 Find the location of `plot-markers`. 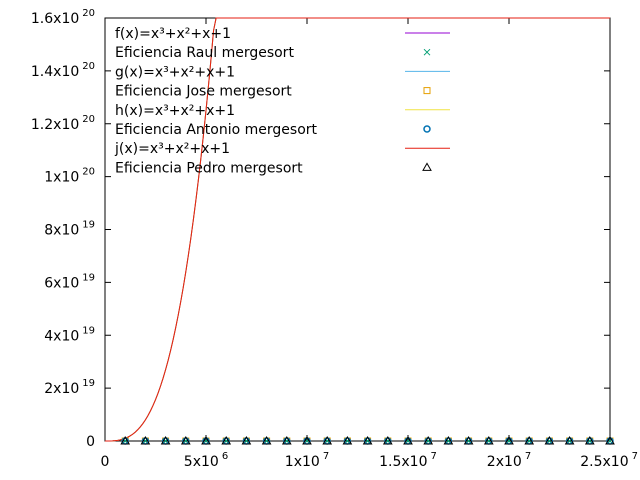

plot-markers is located at coordinates (367, 440).